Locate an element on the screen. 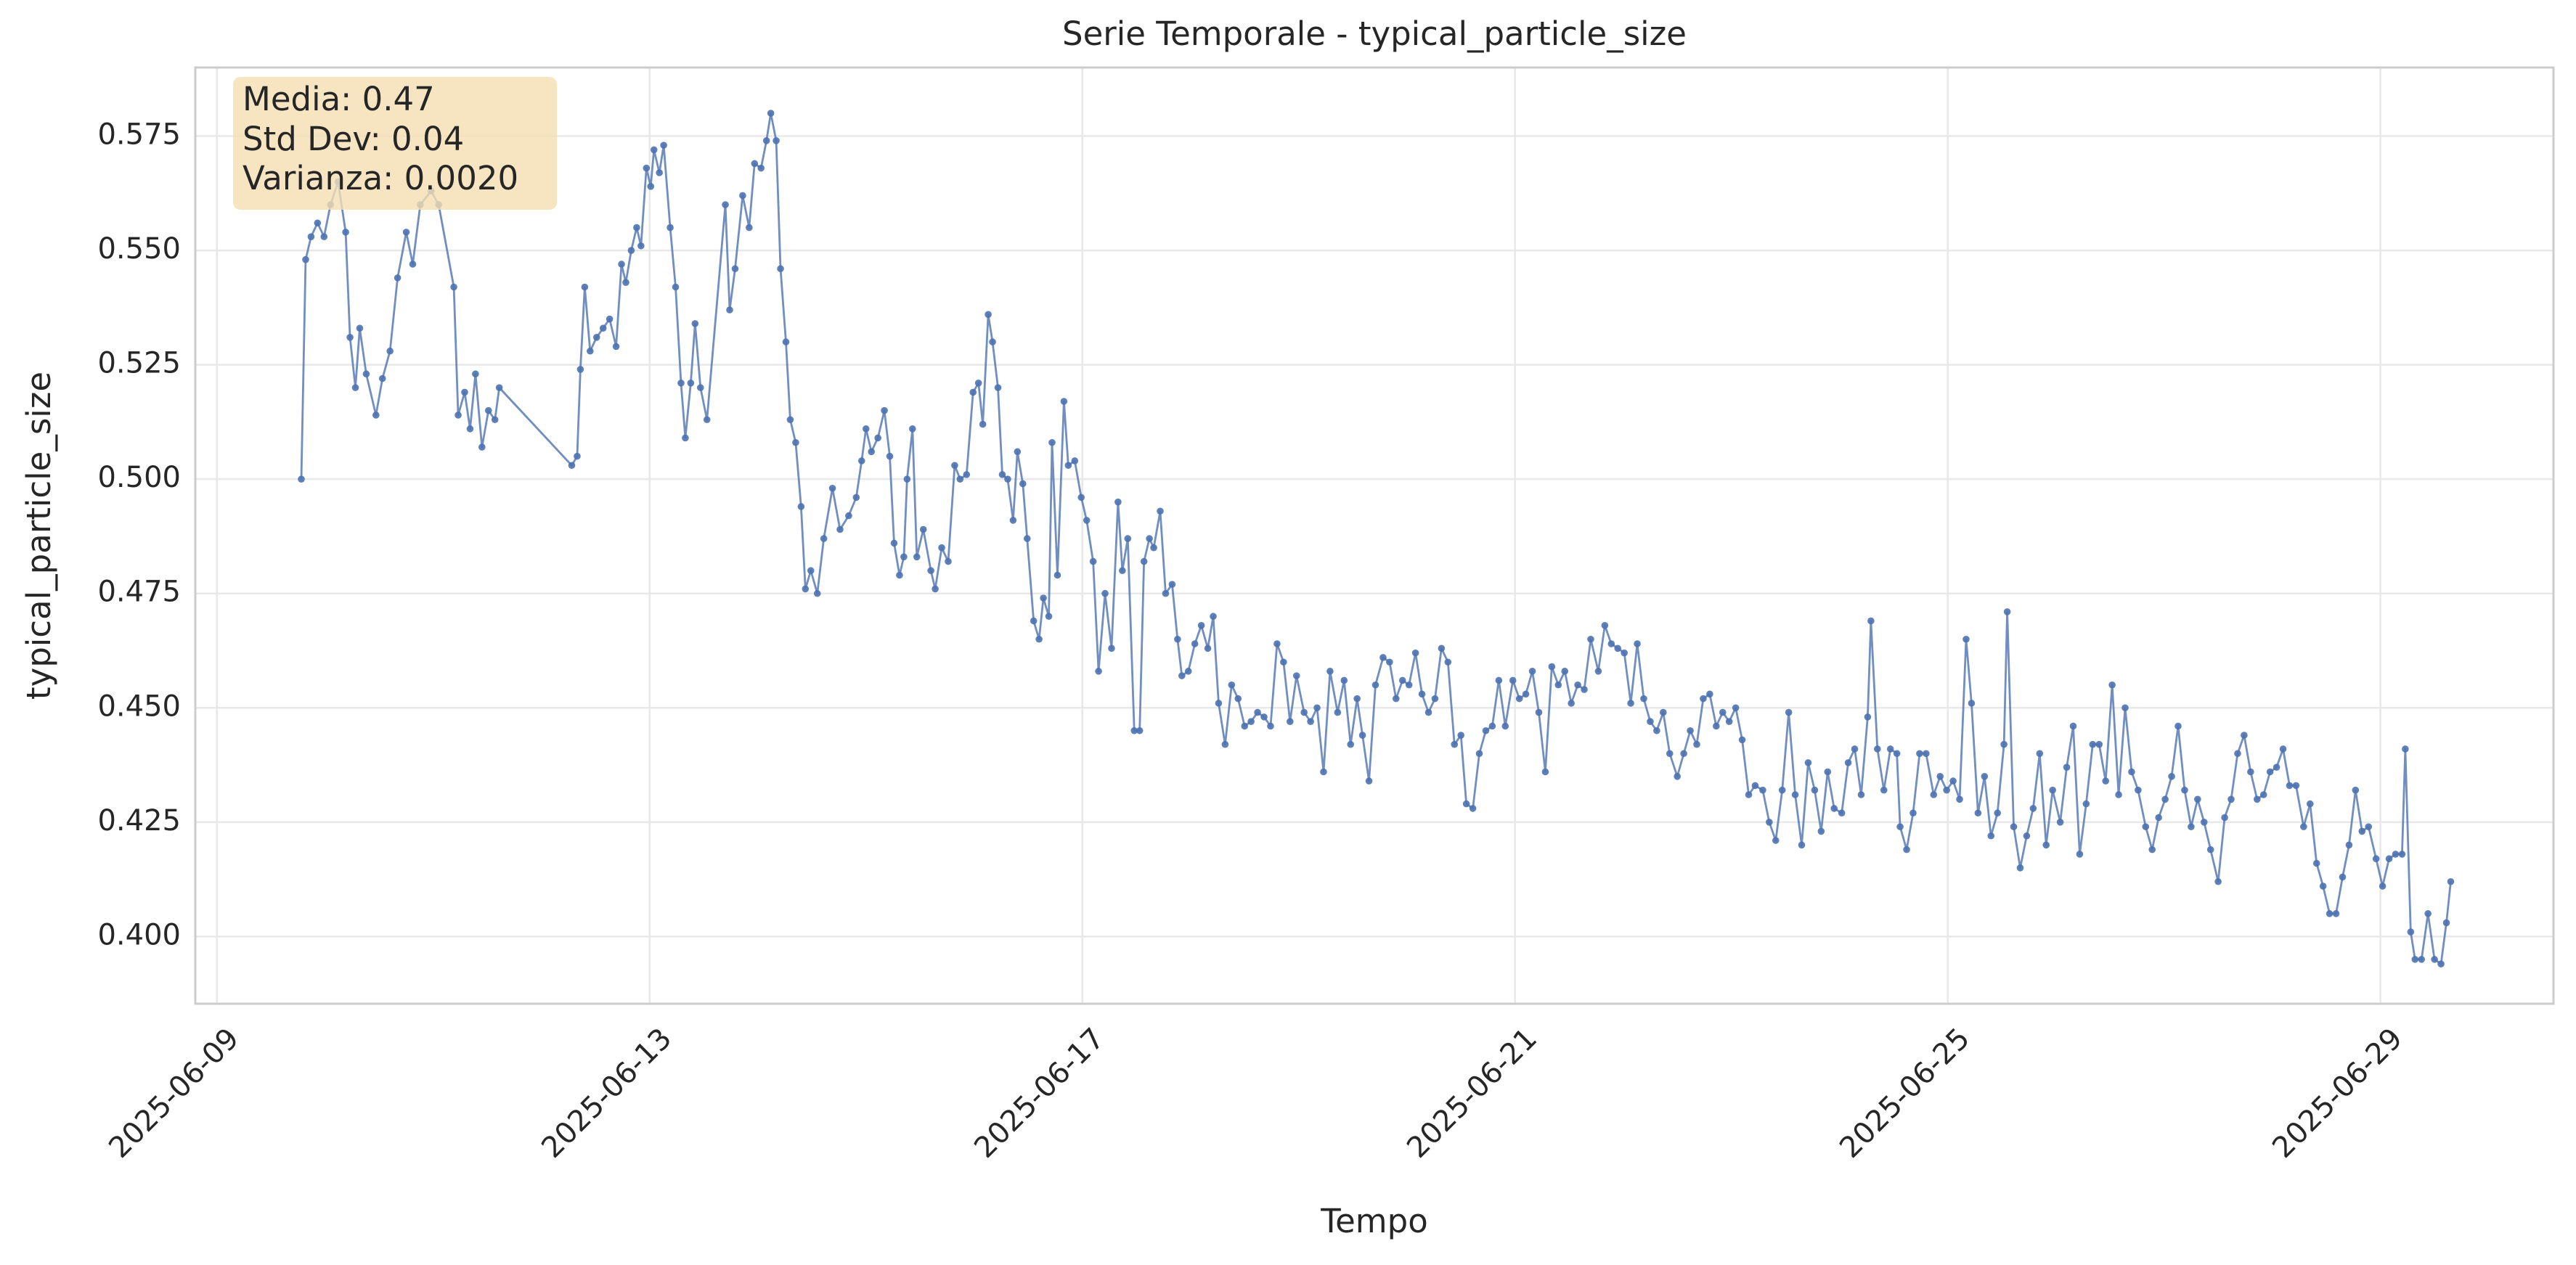 This screenshot has width=2576, height=1265. y-tick-label: 0.400 is located at coordinates (139, 934).